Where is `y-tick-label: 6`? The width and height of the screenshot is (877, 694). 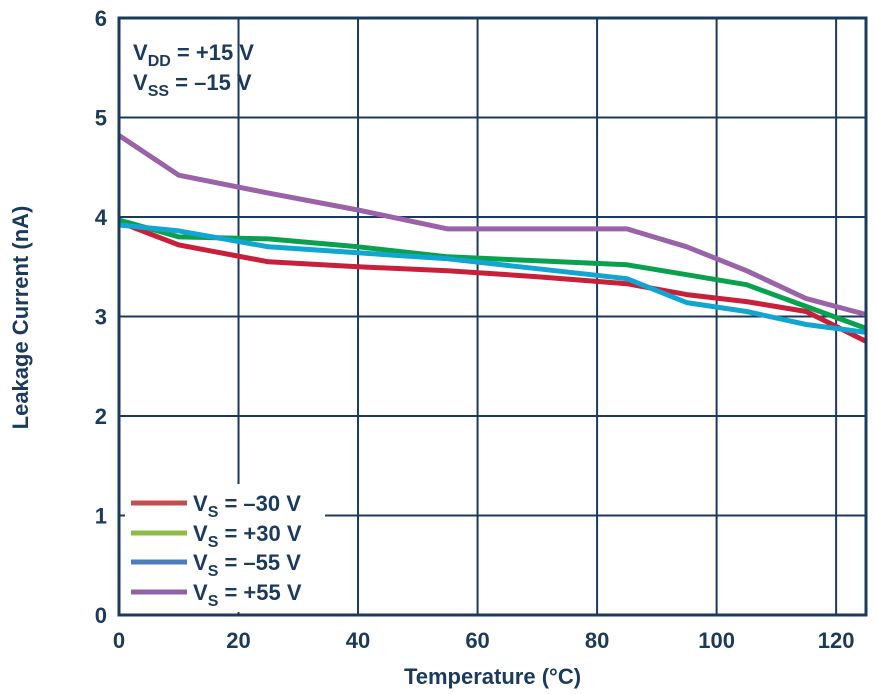 y-tick-label: 6 is located at coordinates (101, 18).